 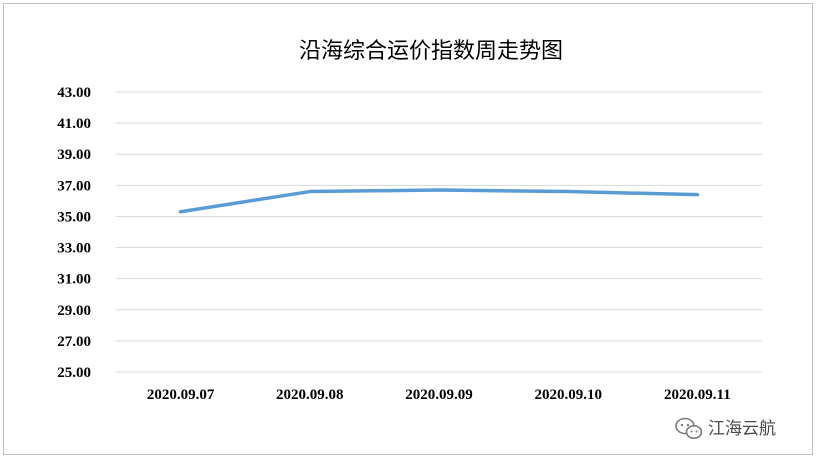 I want to click on series-line, so click(x=439, y=201).